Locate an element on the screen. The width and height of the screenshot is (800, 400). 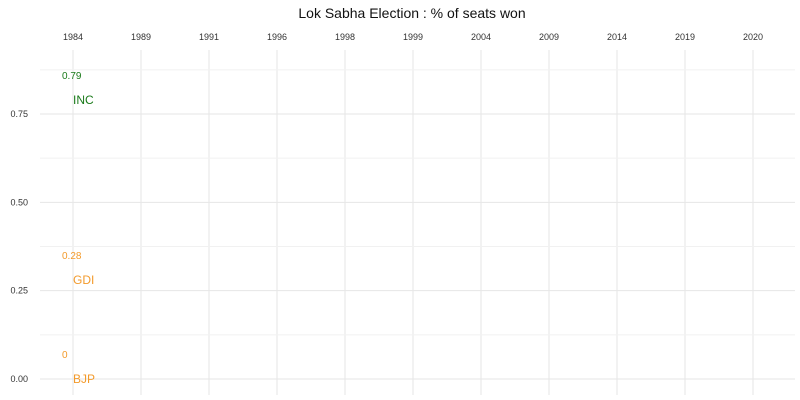
y-tick-label: 0.25 is located at coordinates (19, 291).